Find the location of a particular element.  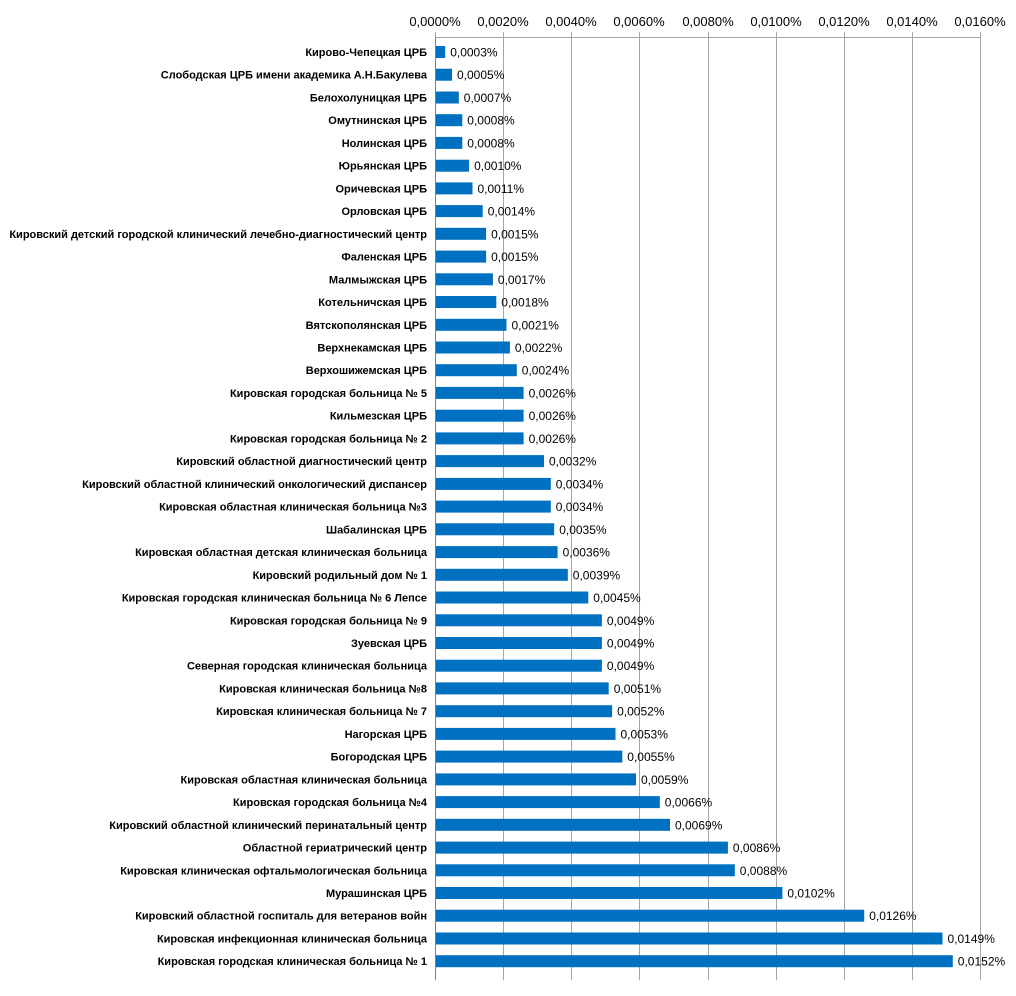

data-label: 0,0005% is located at coordinates (481, 75).